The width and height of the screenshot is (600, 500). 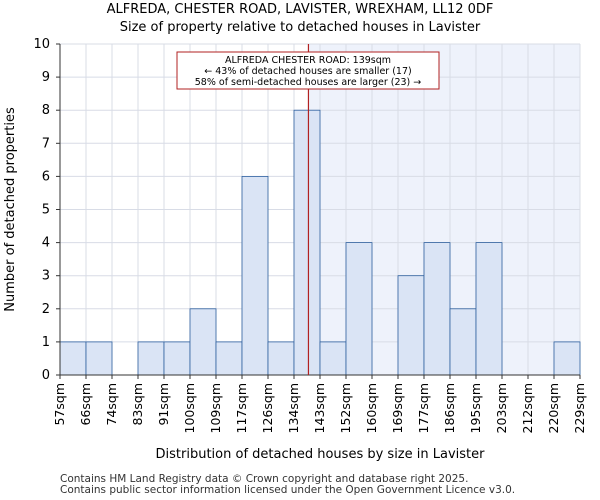 What do you see at coordinates (371, 408) in the screenshot?
I see `x-tick-label: 160sqm` at bounding box center [371, 408].